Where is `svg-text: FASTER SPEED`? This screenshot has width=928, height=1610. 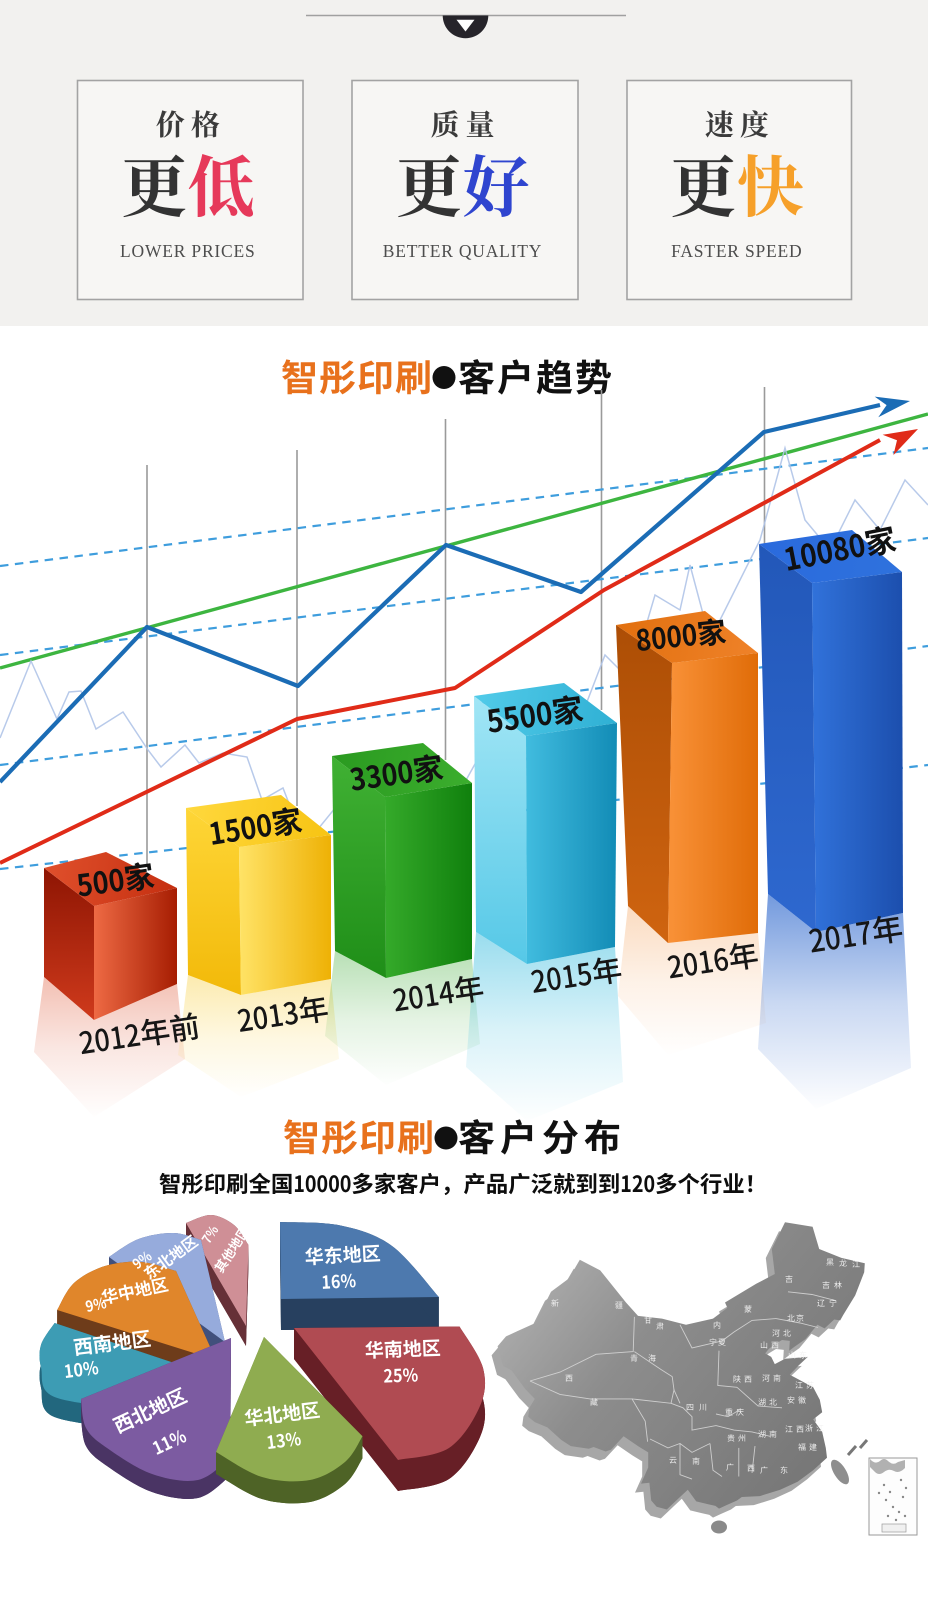
svg-text: FASTER SPEED is located at coordinates (736, 251).